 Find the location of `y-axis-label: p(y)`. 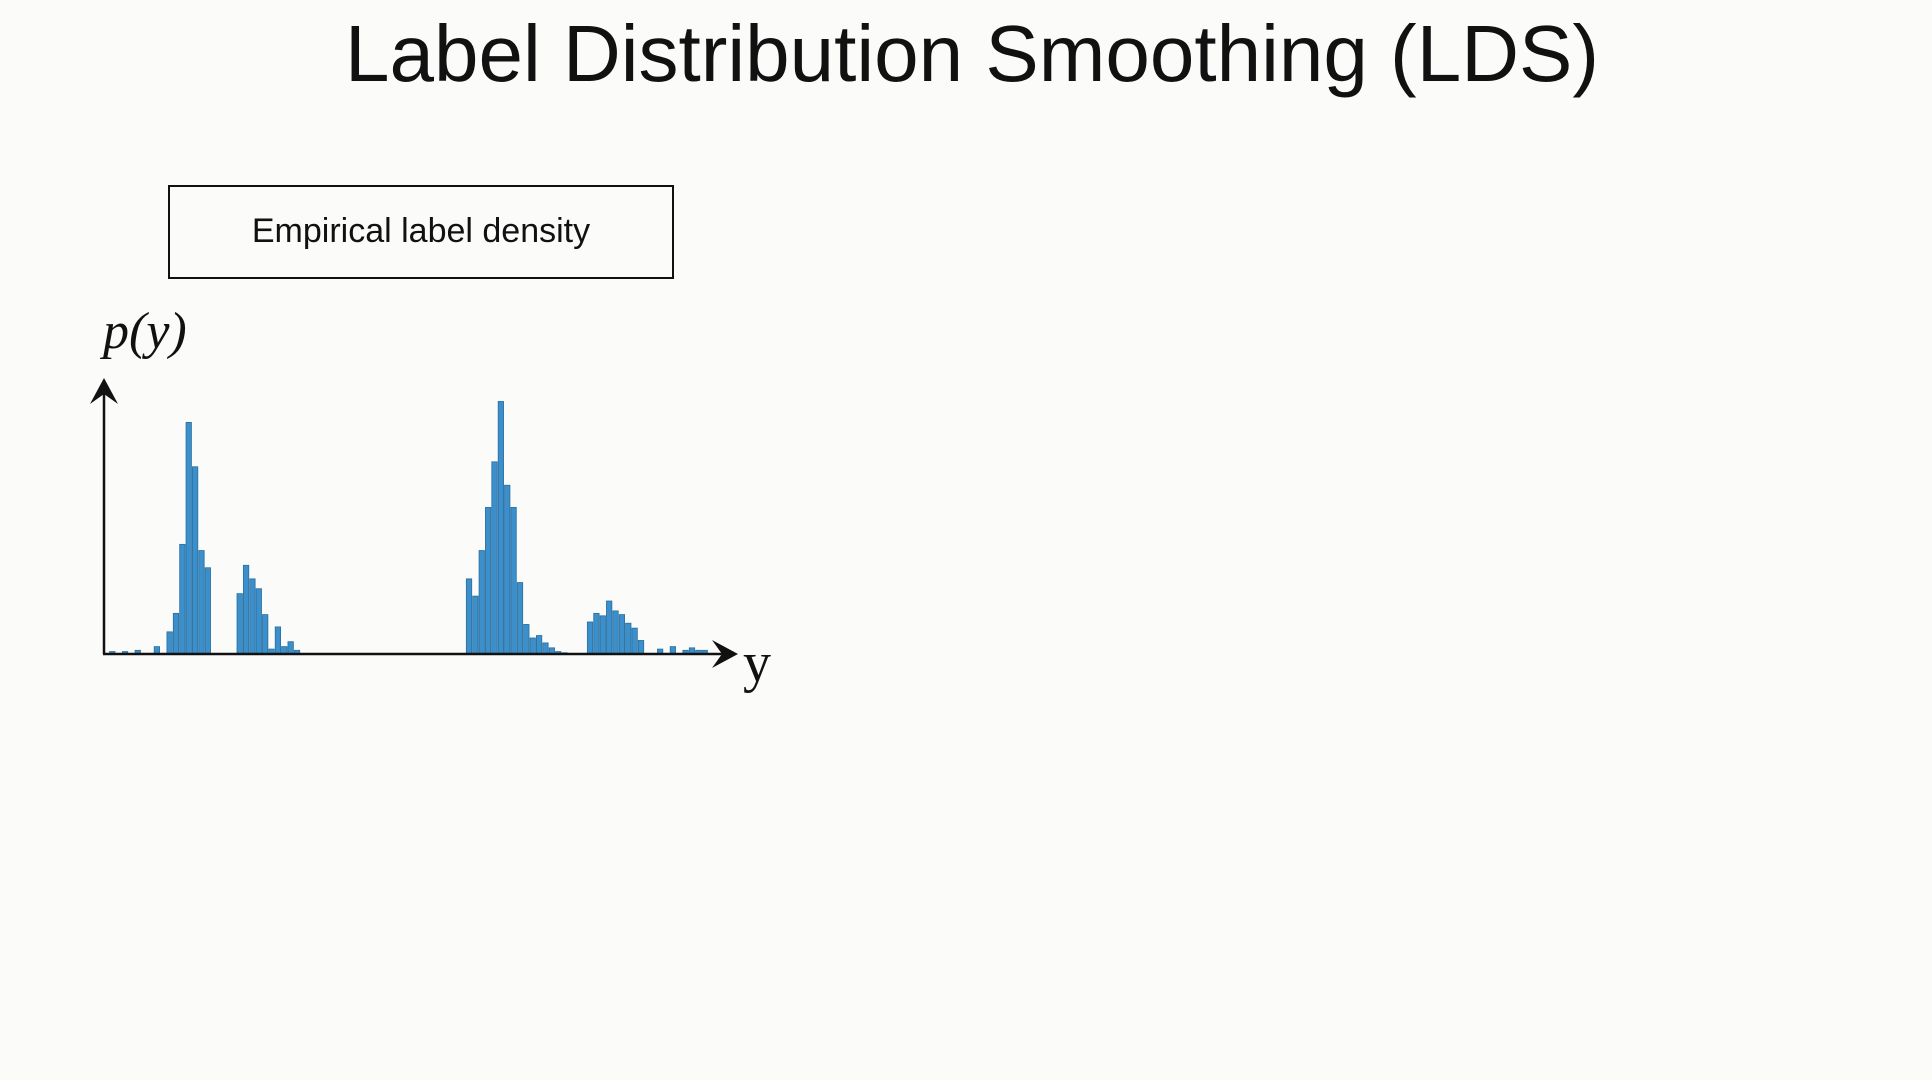

y-axis-label: p(y) is located at coordinates (143, 331).